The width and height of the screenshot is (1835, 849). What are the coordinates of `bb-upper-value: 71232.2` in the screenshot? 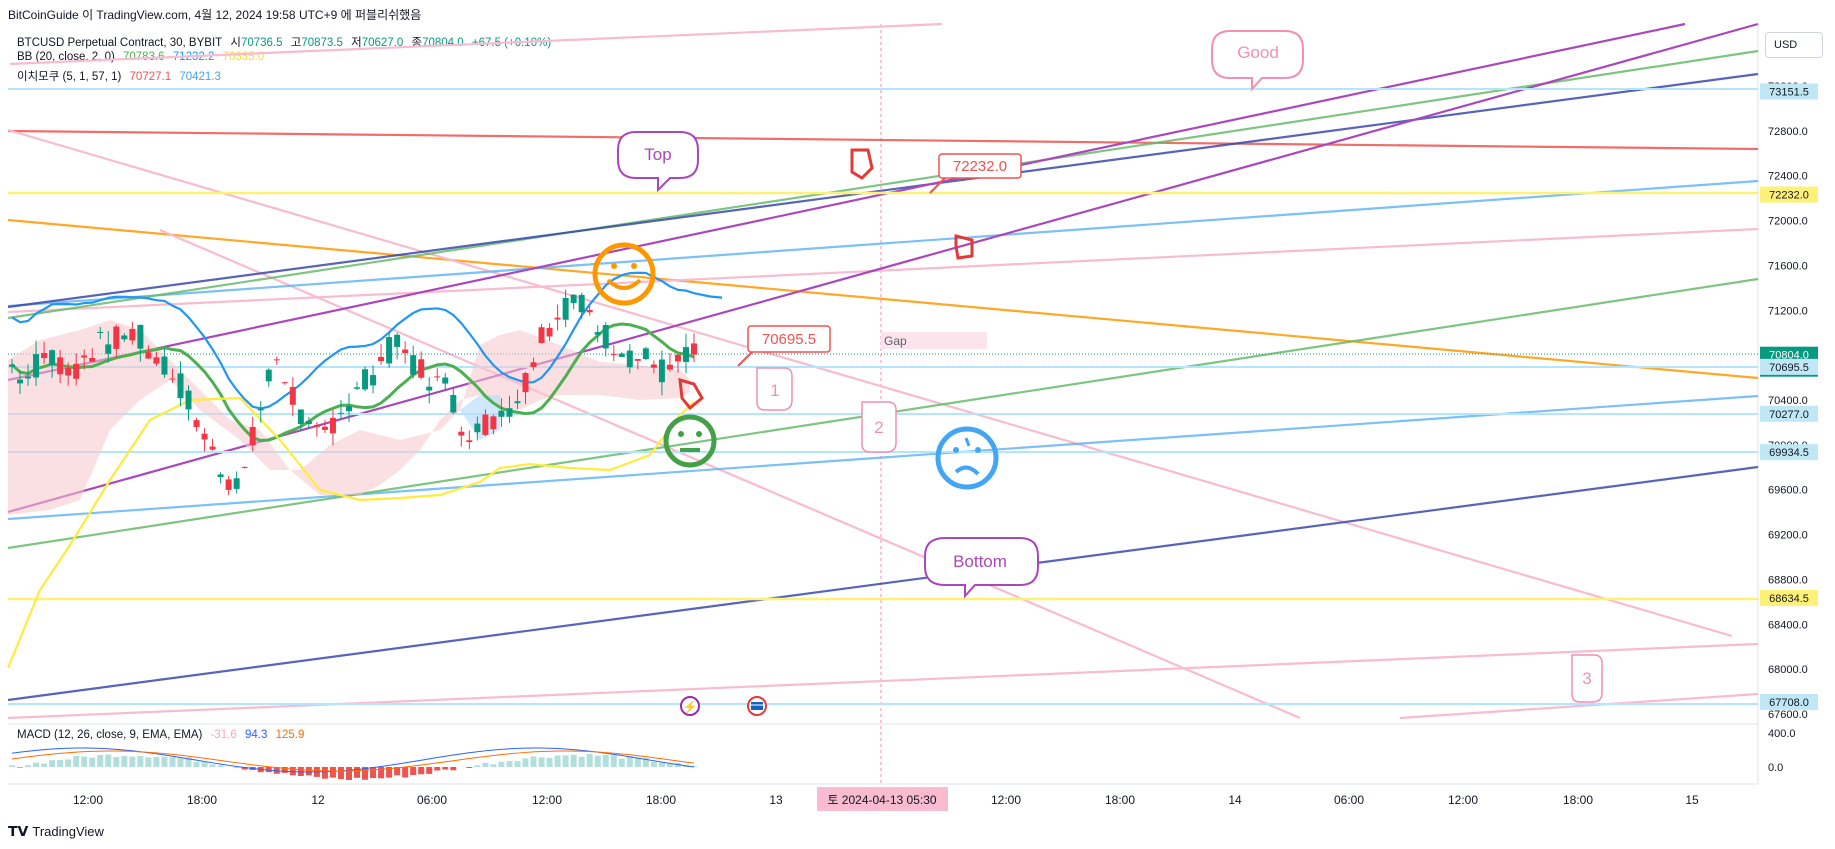 It's located at (193, 57).